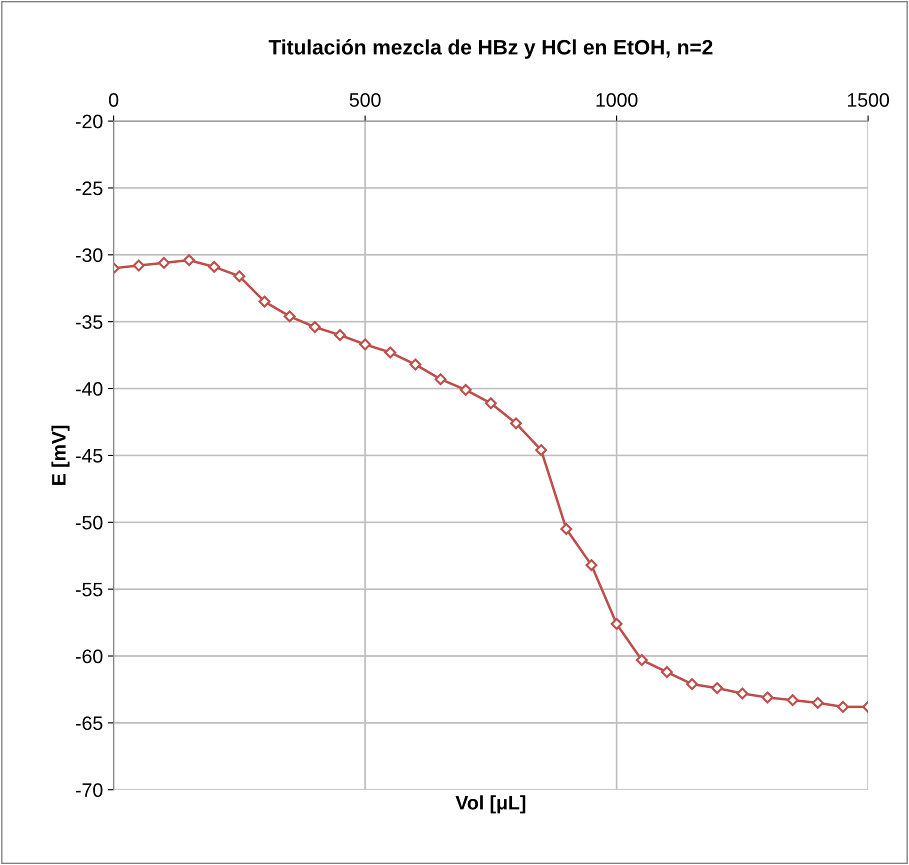 This screenshot has height=865, width=909. Describe the element at coordinates (89, 589) in the screenshot. I see `y-tick-label: -55` at that location.